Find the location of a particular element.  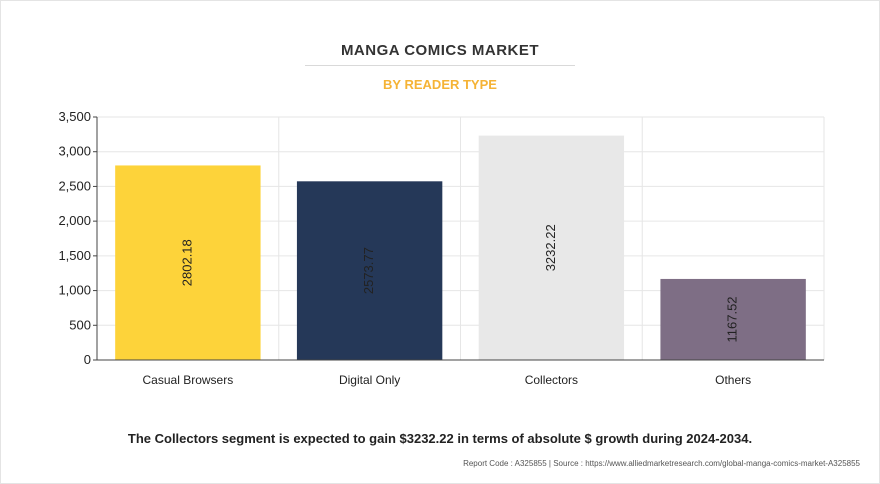

chart-subtitle: BY READER TYPE is located at coordinates (440, 84).